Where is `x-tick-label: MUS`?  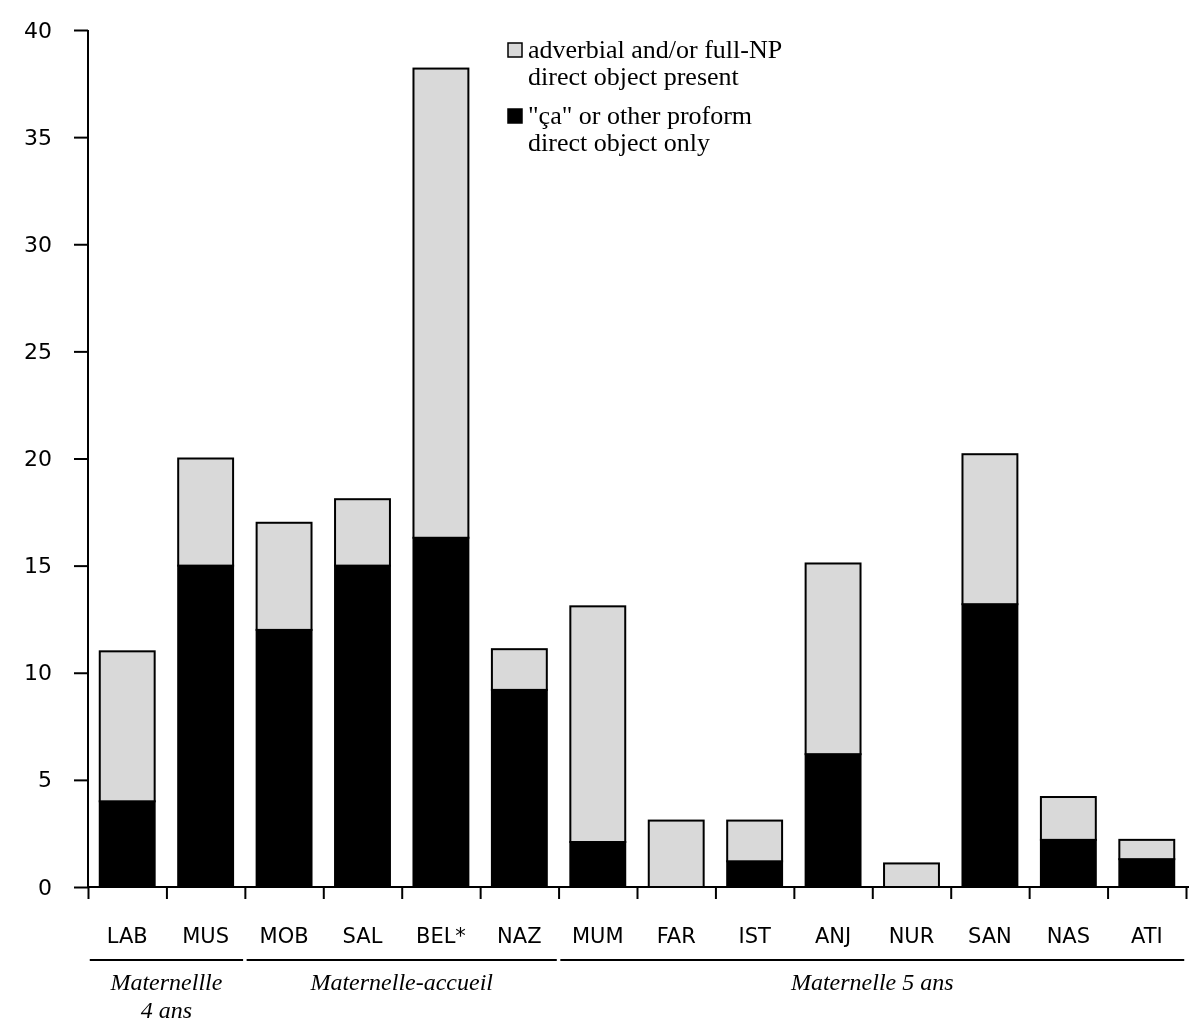 x-tick-label: MUS is located at coordinates (206, 936).